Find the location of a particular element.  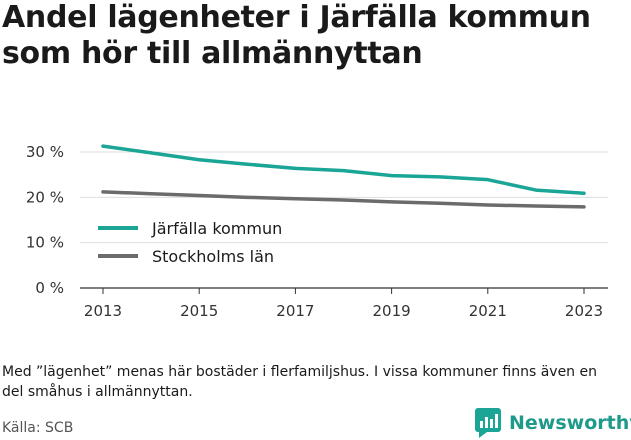

series-line-stockholm is located at coordinates (343, 199).